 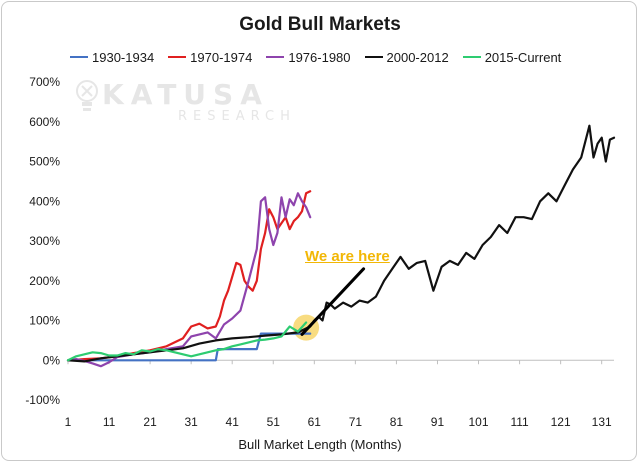 I want to click on y-tick-label: 0%, so click(x=52, y=360).